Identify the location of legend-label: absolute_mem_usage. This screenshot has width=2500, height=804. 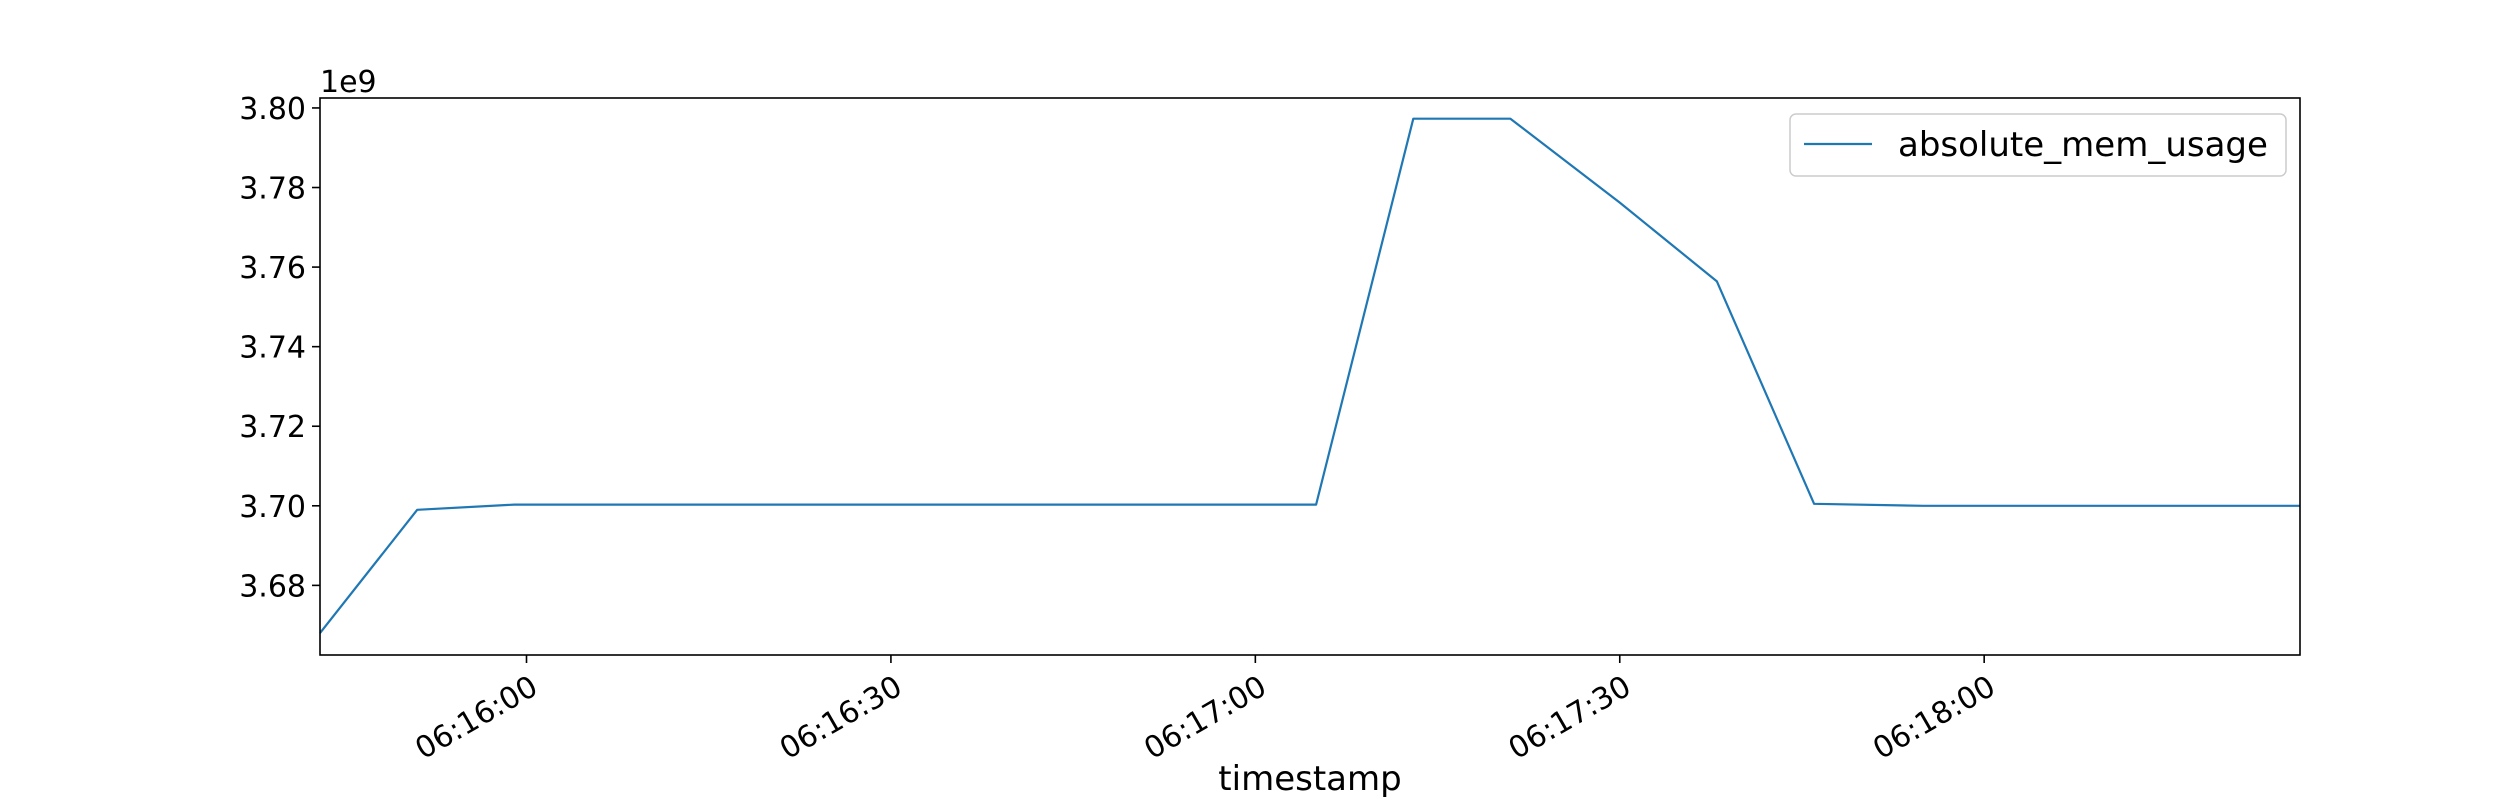
(2083, 145).